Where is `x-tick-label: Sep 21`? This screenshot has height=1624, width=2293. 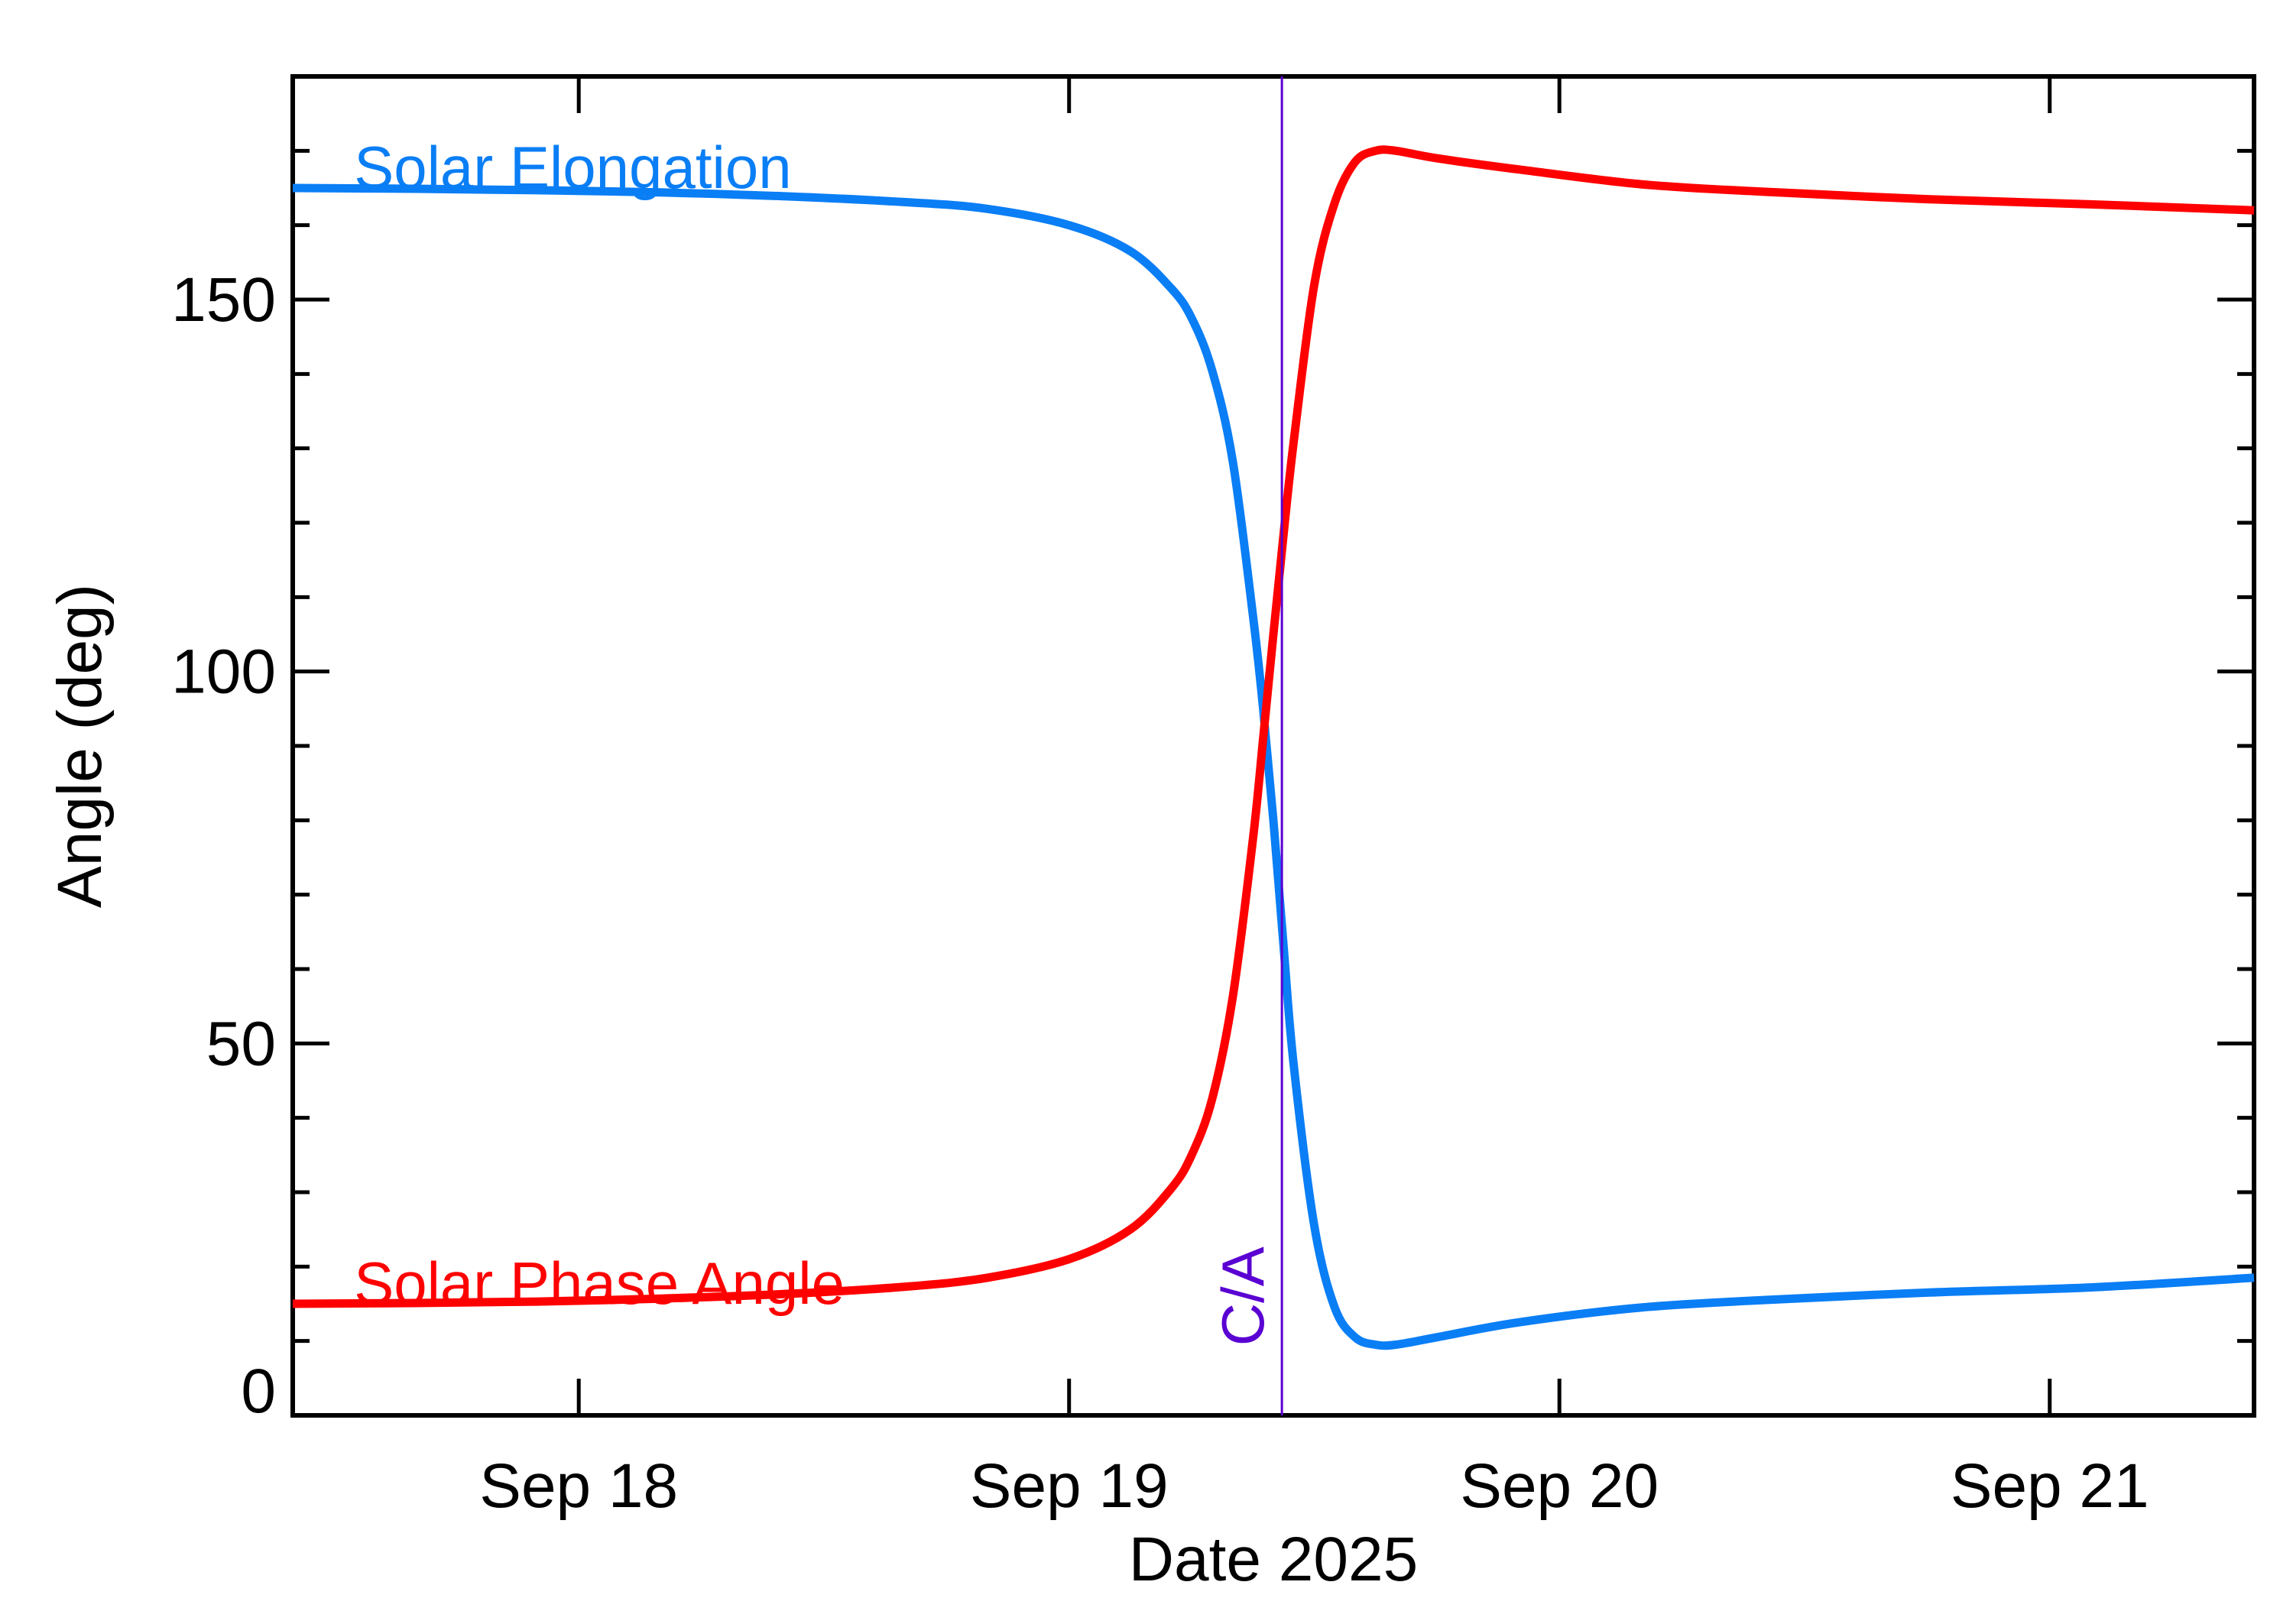
x-tick-label: Sep 21 is located at coordinates (2050, 1486).